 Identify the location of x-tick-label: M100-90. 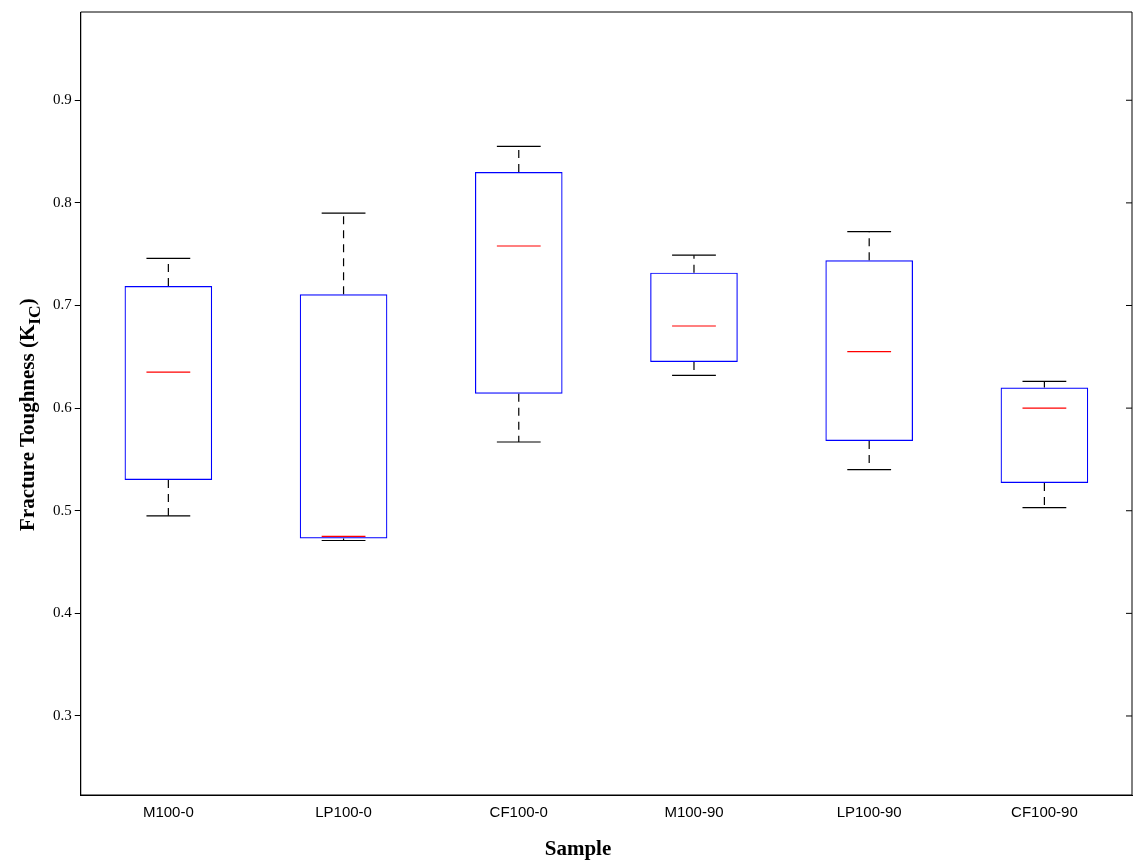
(694, 812).